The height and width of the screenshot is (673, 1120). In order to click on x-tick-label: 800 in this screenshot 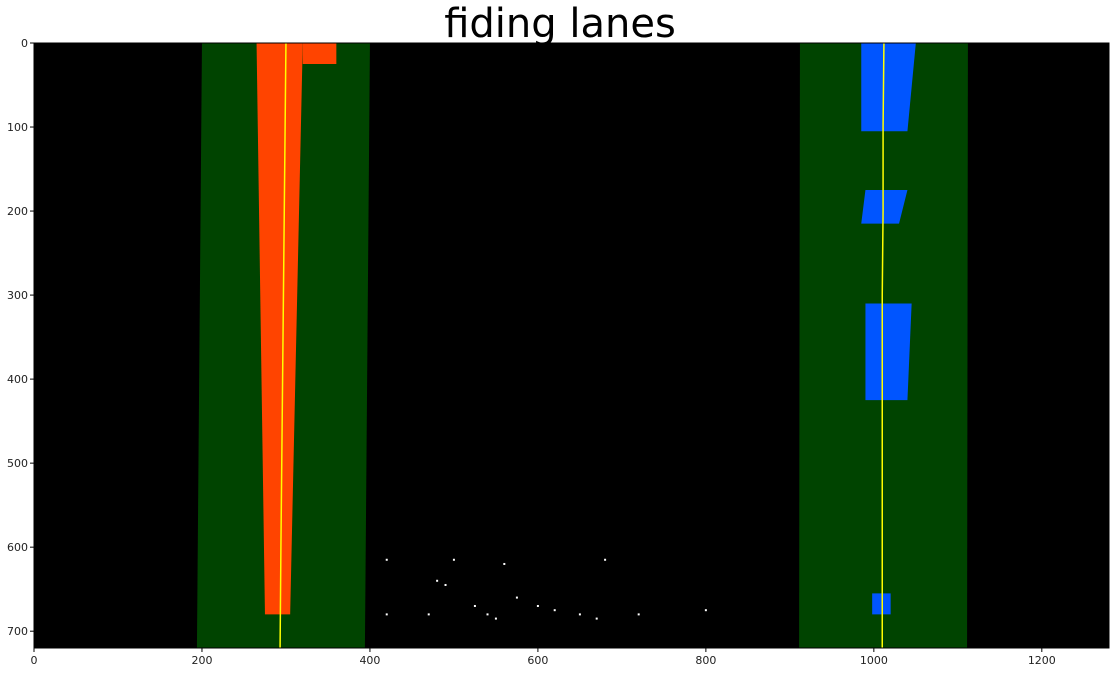, I will do `click(705, 660)`.